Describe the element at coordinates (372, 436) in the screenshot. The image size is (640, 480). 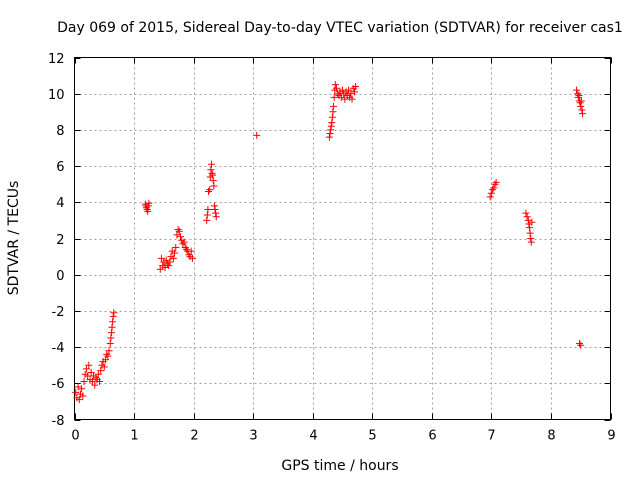
I see `x-tick-label: 5` at that location.